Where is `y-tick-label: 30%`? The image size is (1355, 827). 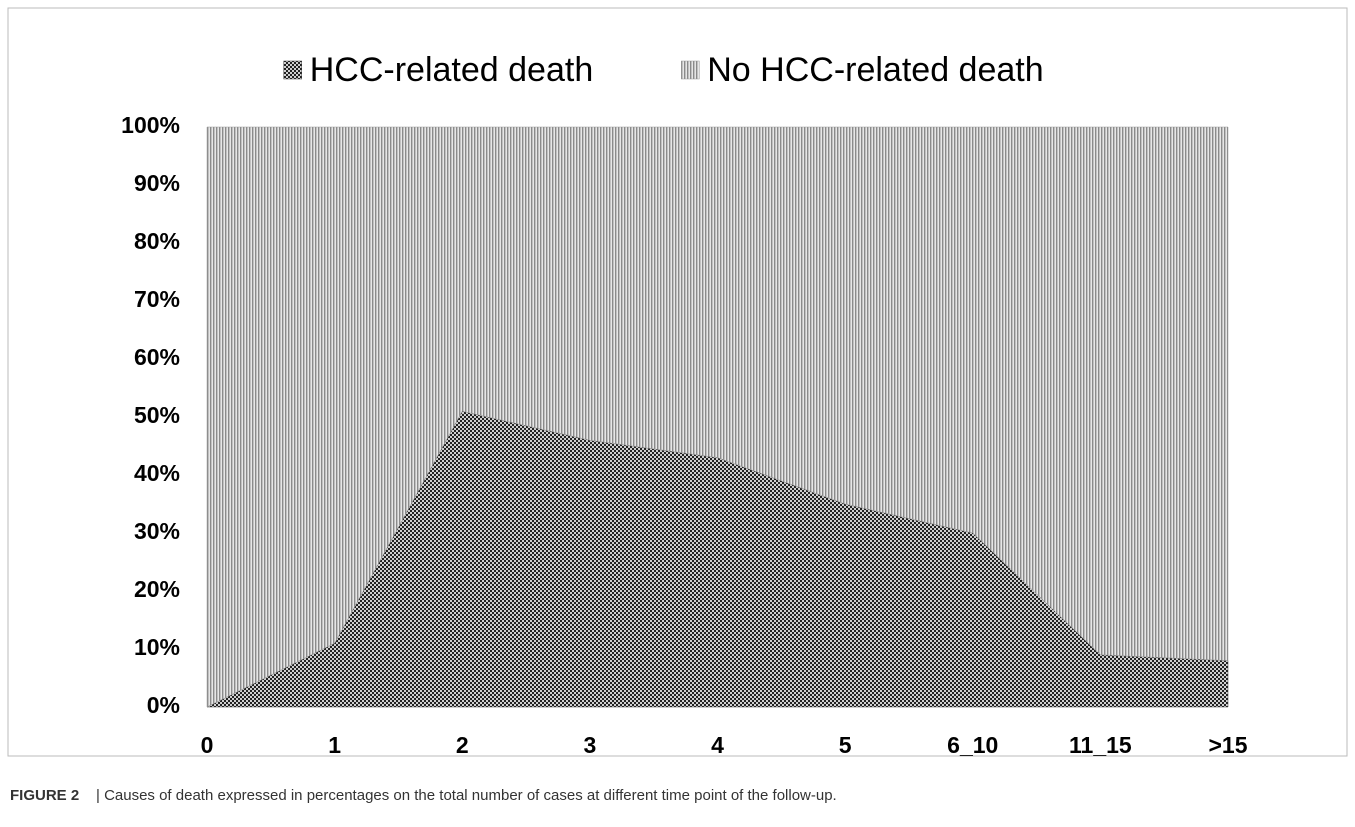
y-tick-label: 30% is located at coordinates (157, 531).